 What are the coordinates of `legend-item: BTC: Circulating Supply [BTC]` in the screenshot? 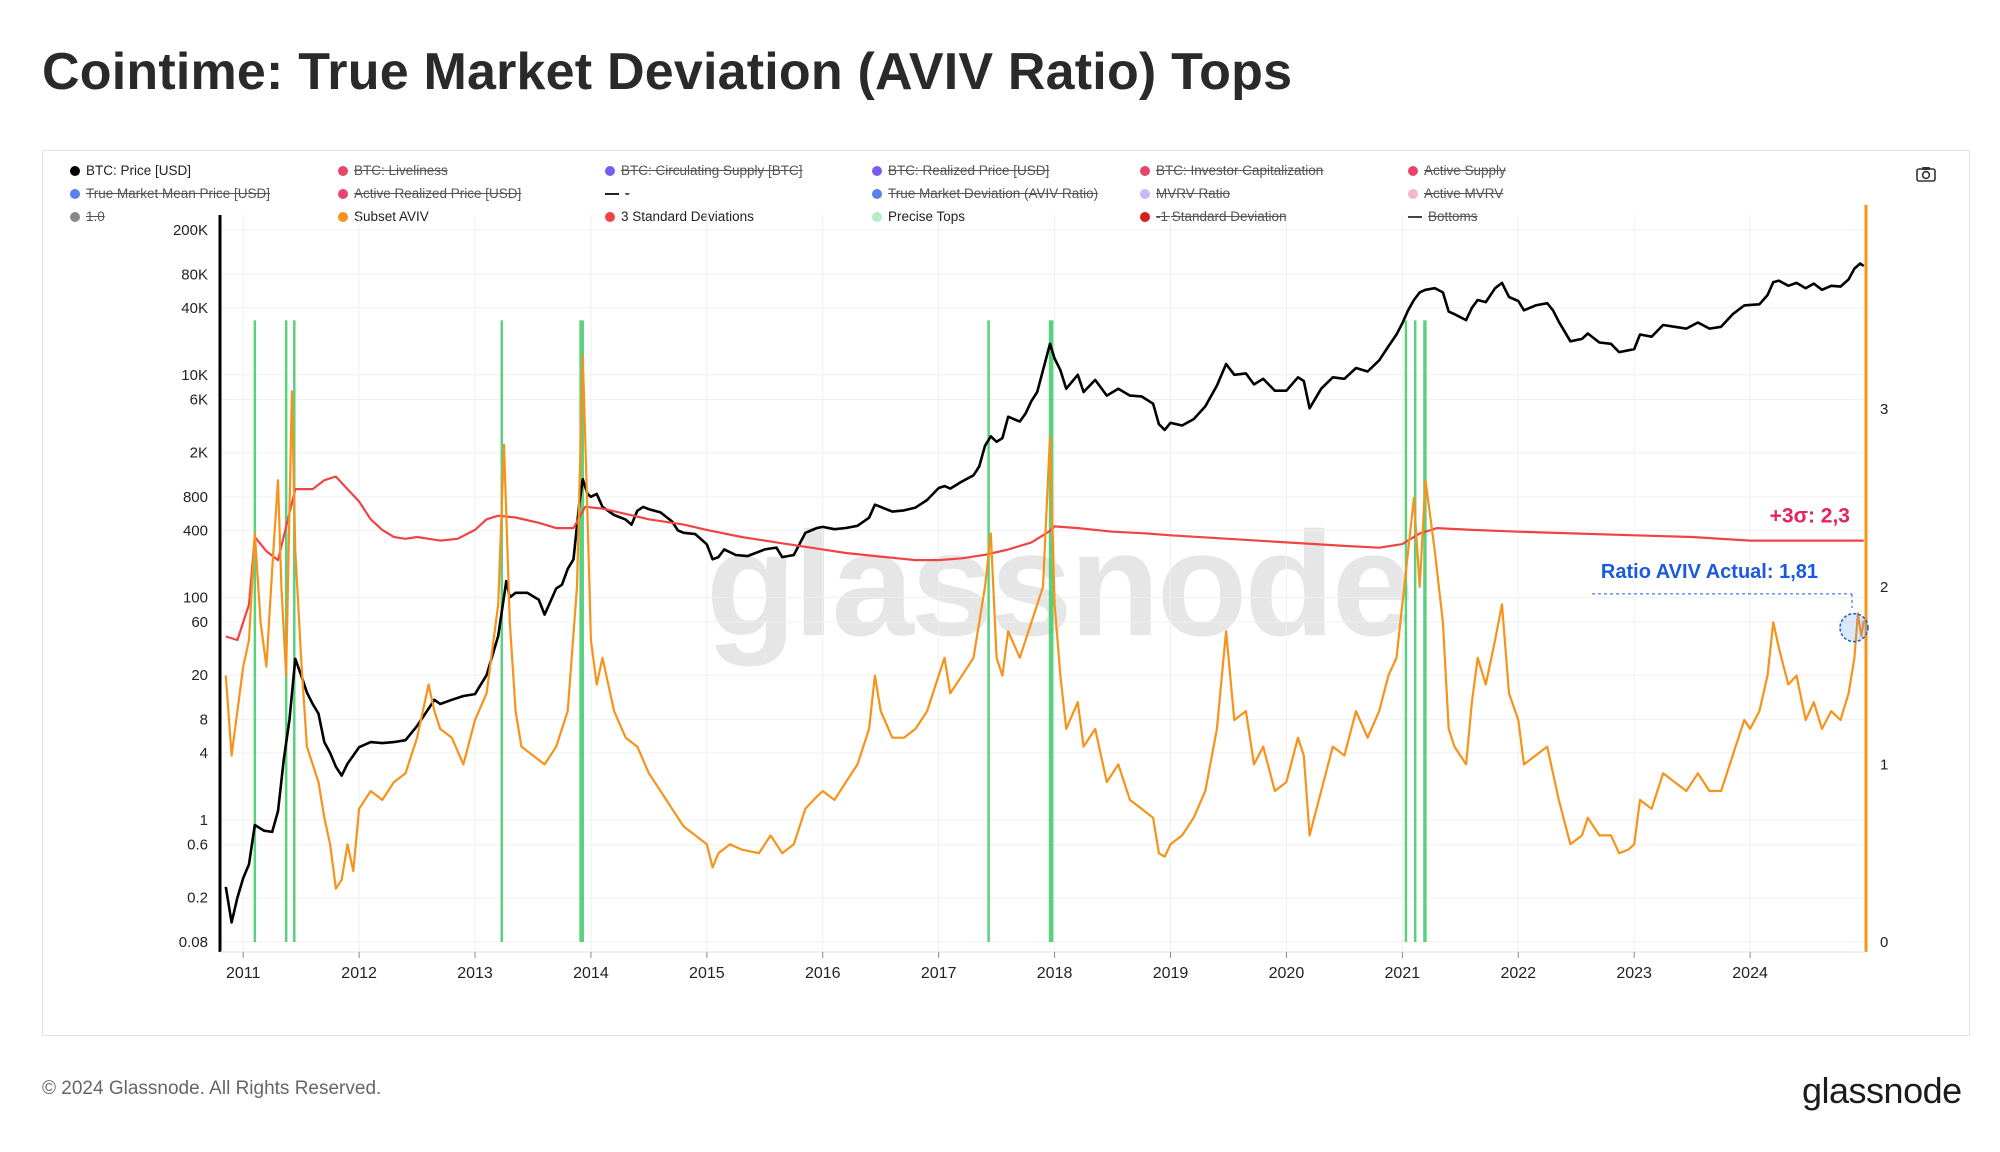 It's located at (704, 170).